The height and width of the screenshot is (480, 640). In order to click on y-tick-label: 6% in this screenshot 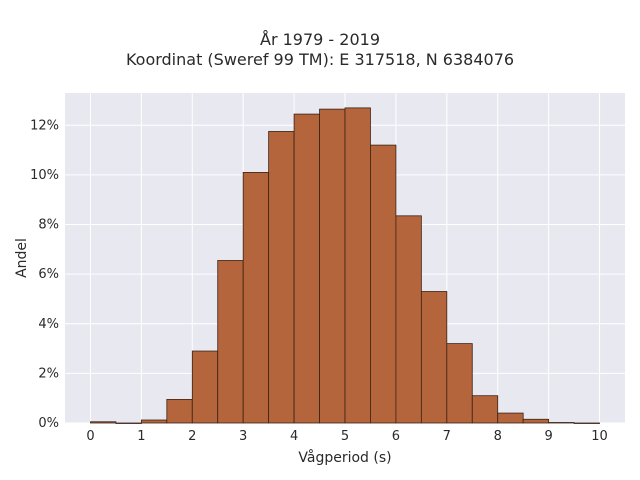, I will do `click(48, 274)`.